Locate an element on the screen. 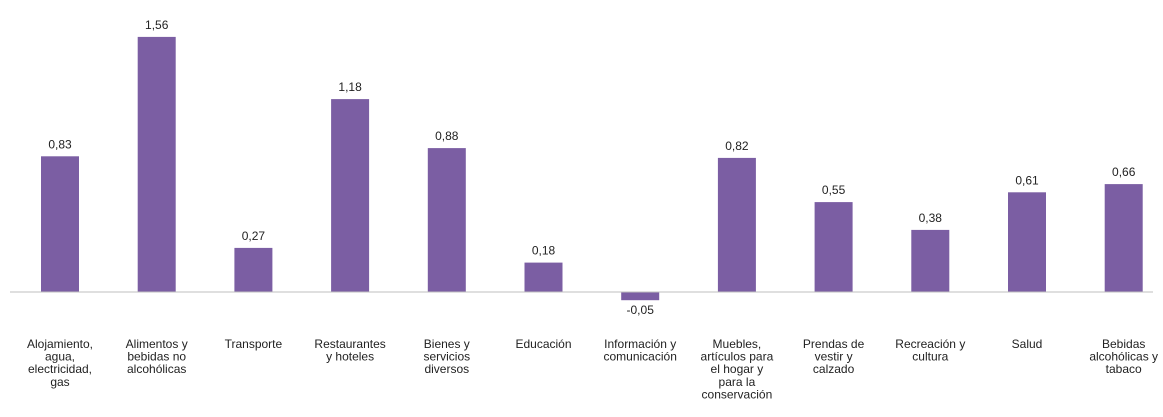 The height and width of the screenshot is (417, 1163). category-label-6-line-0: Información y is located at coordinates (640, 344).